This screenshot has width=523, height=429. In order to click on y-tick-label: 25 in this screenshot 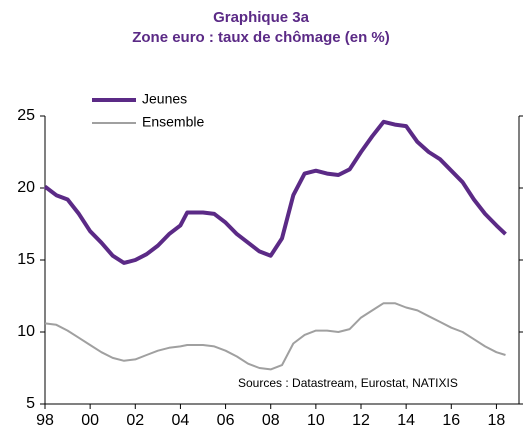, I will do `click(26, 115)`.